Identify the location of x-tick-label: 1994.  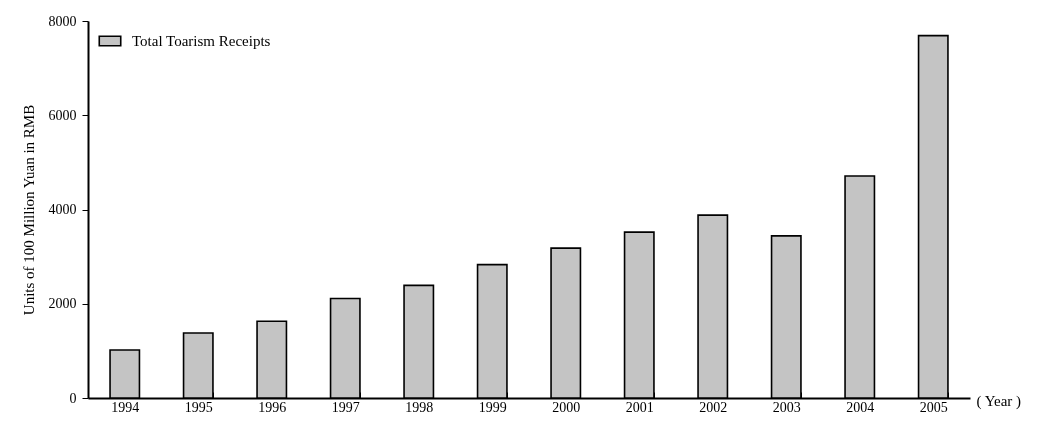
(125, 407).